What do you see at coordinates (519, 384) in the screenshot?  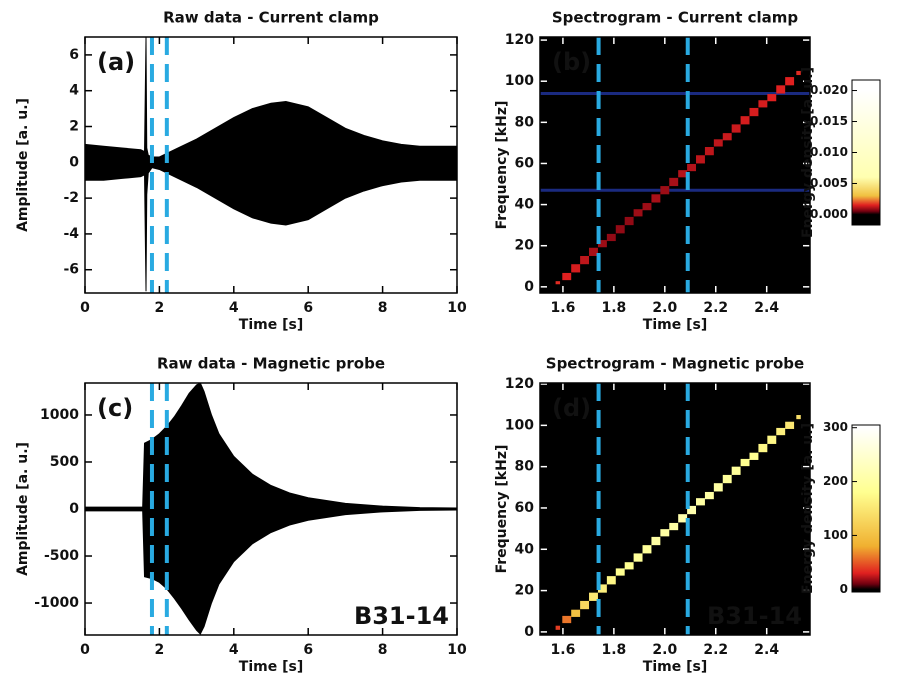 I see `y-tick-label: 120` at bounding box center [519, 384].